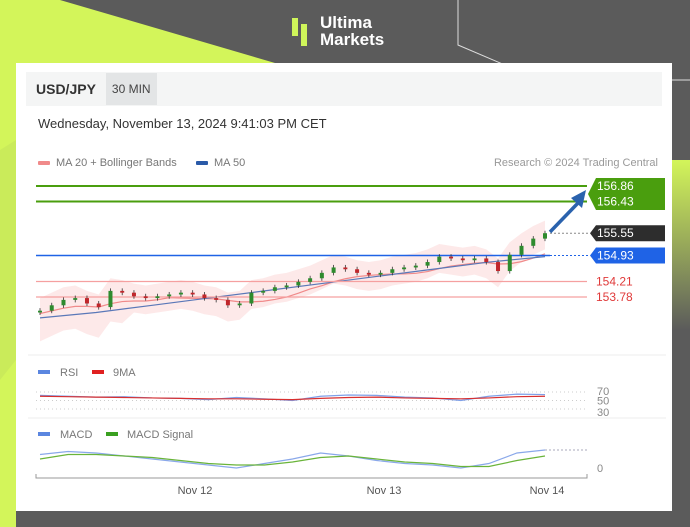  I want to click on macd-swatch, so click(44, 434).